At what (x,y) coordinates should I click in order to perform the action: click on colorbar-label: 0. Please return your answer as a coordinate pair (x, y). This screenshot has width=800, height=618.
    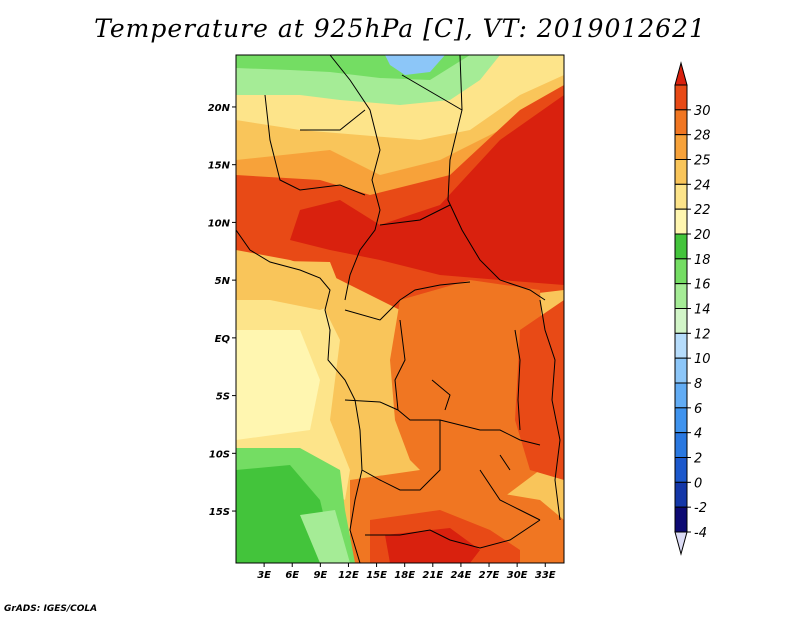
    Looking at the image, I should click on (698, 483).